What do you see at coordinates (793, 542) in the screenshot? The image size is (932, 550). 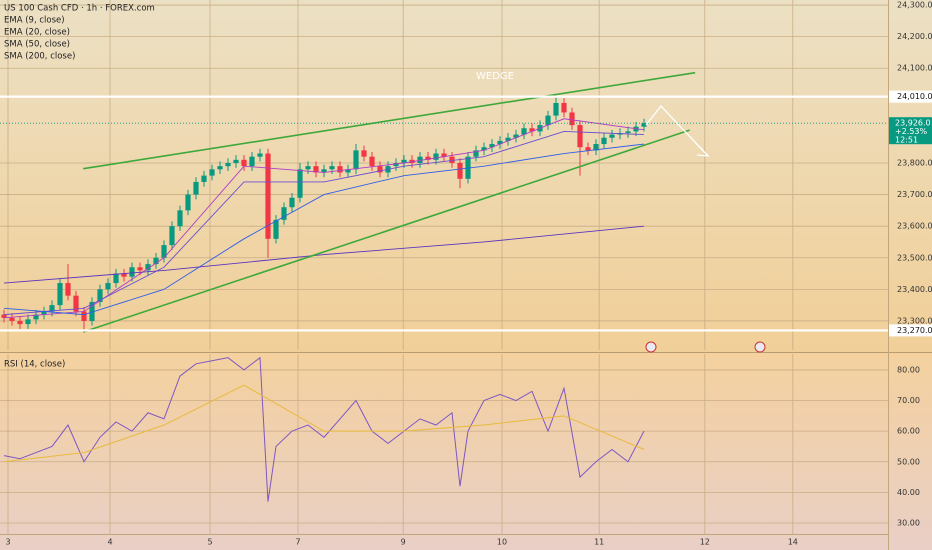 I see `x-tick-label: 14` at bounding box center [793, 542].